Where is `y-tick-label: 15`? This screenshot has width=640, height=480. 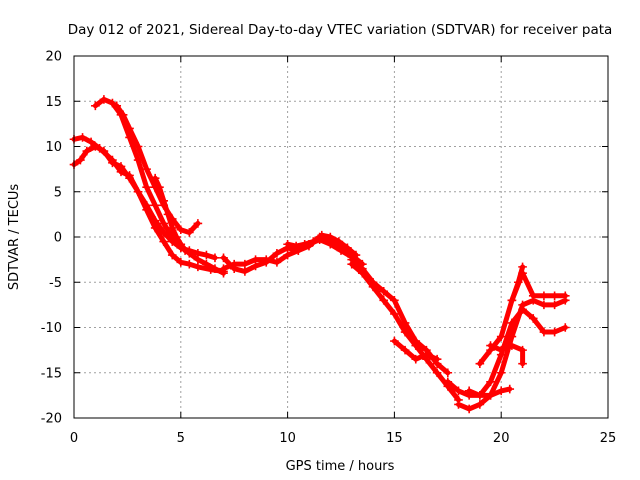
y-tick-label: 15 is located at coordinates (53, 102).